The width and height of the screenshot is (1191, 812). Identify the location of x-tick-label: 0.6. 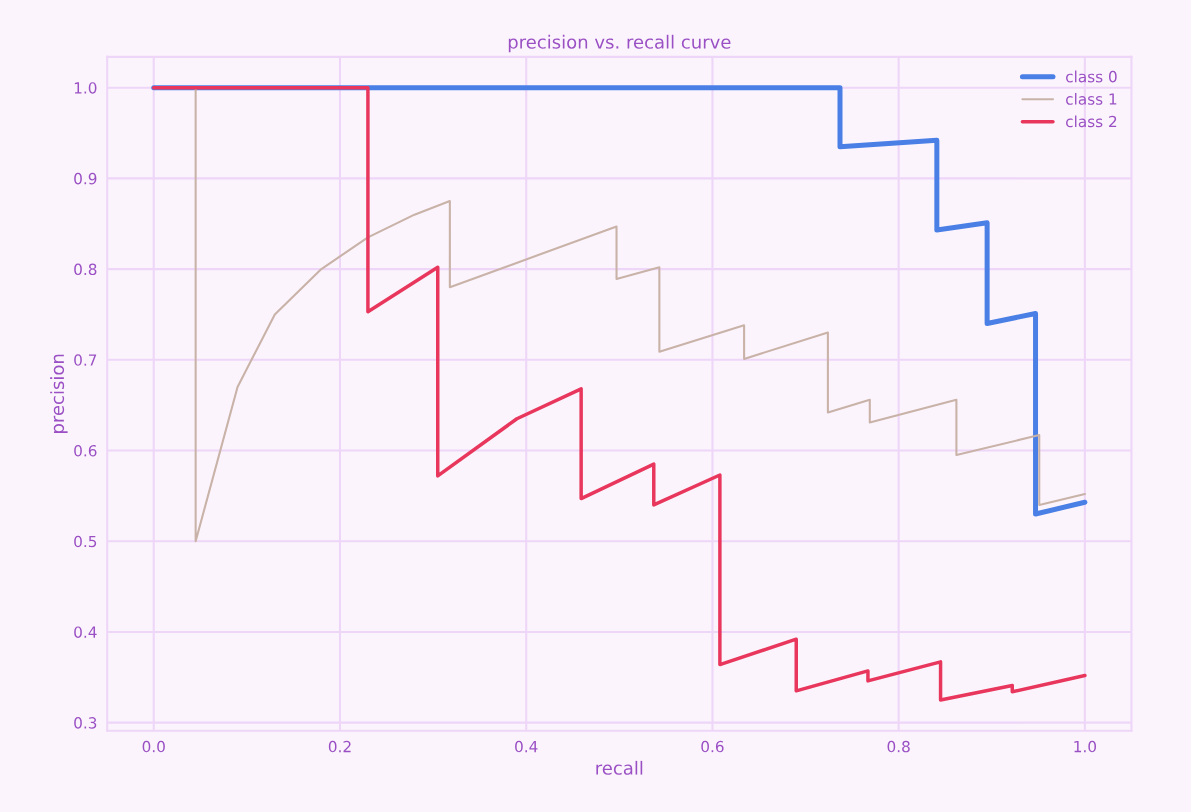
(712, 746).